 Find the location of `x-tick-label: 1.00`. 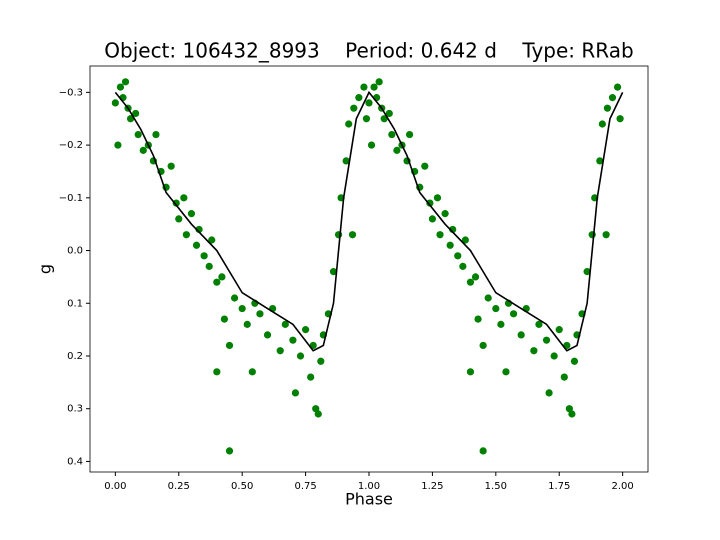

x-tick-label: 1.00 is located at coordinates (369, 486).